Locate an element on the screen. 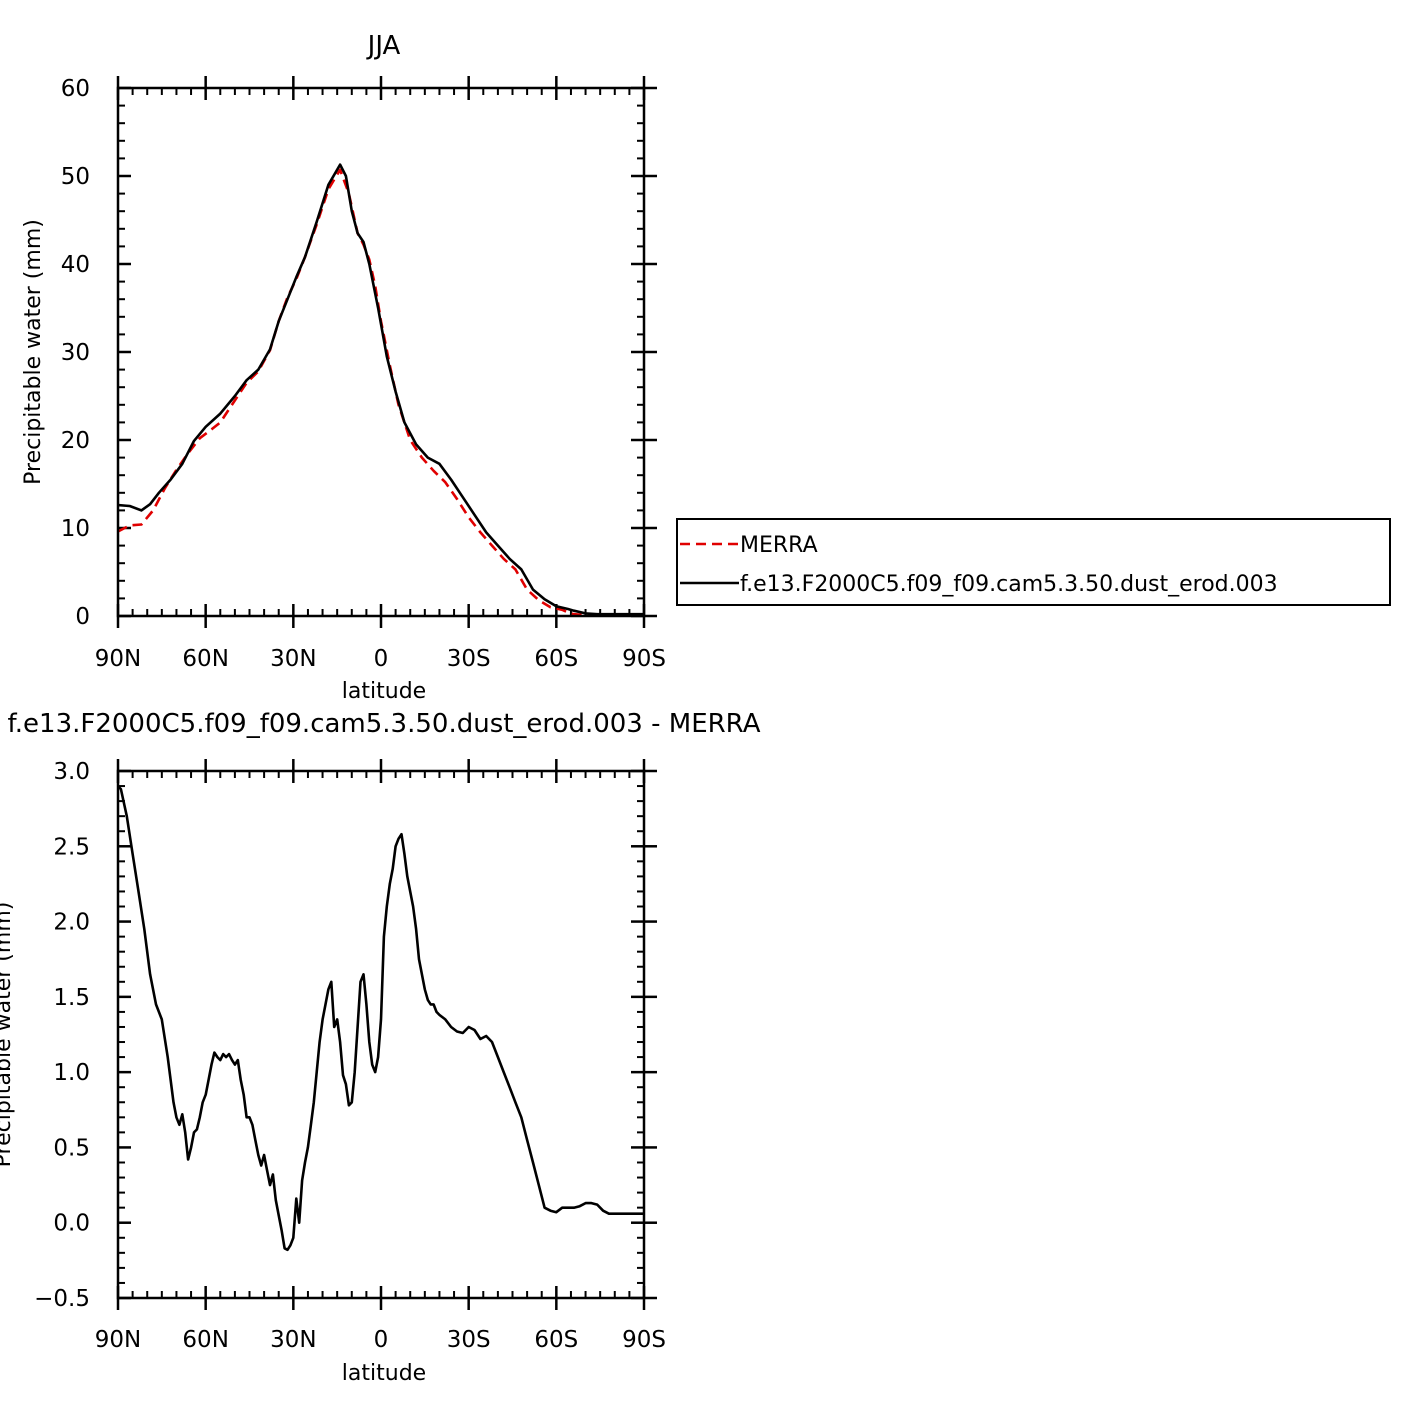 Image resolution: width=1410 pixels, height=1417 pixels. legend-box is located at coordinates (1033, 562).